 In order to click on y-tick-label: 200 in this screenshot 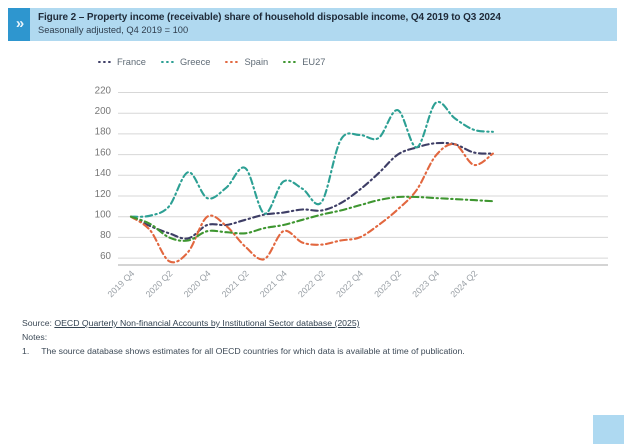, I will do `click(103, 111)`.